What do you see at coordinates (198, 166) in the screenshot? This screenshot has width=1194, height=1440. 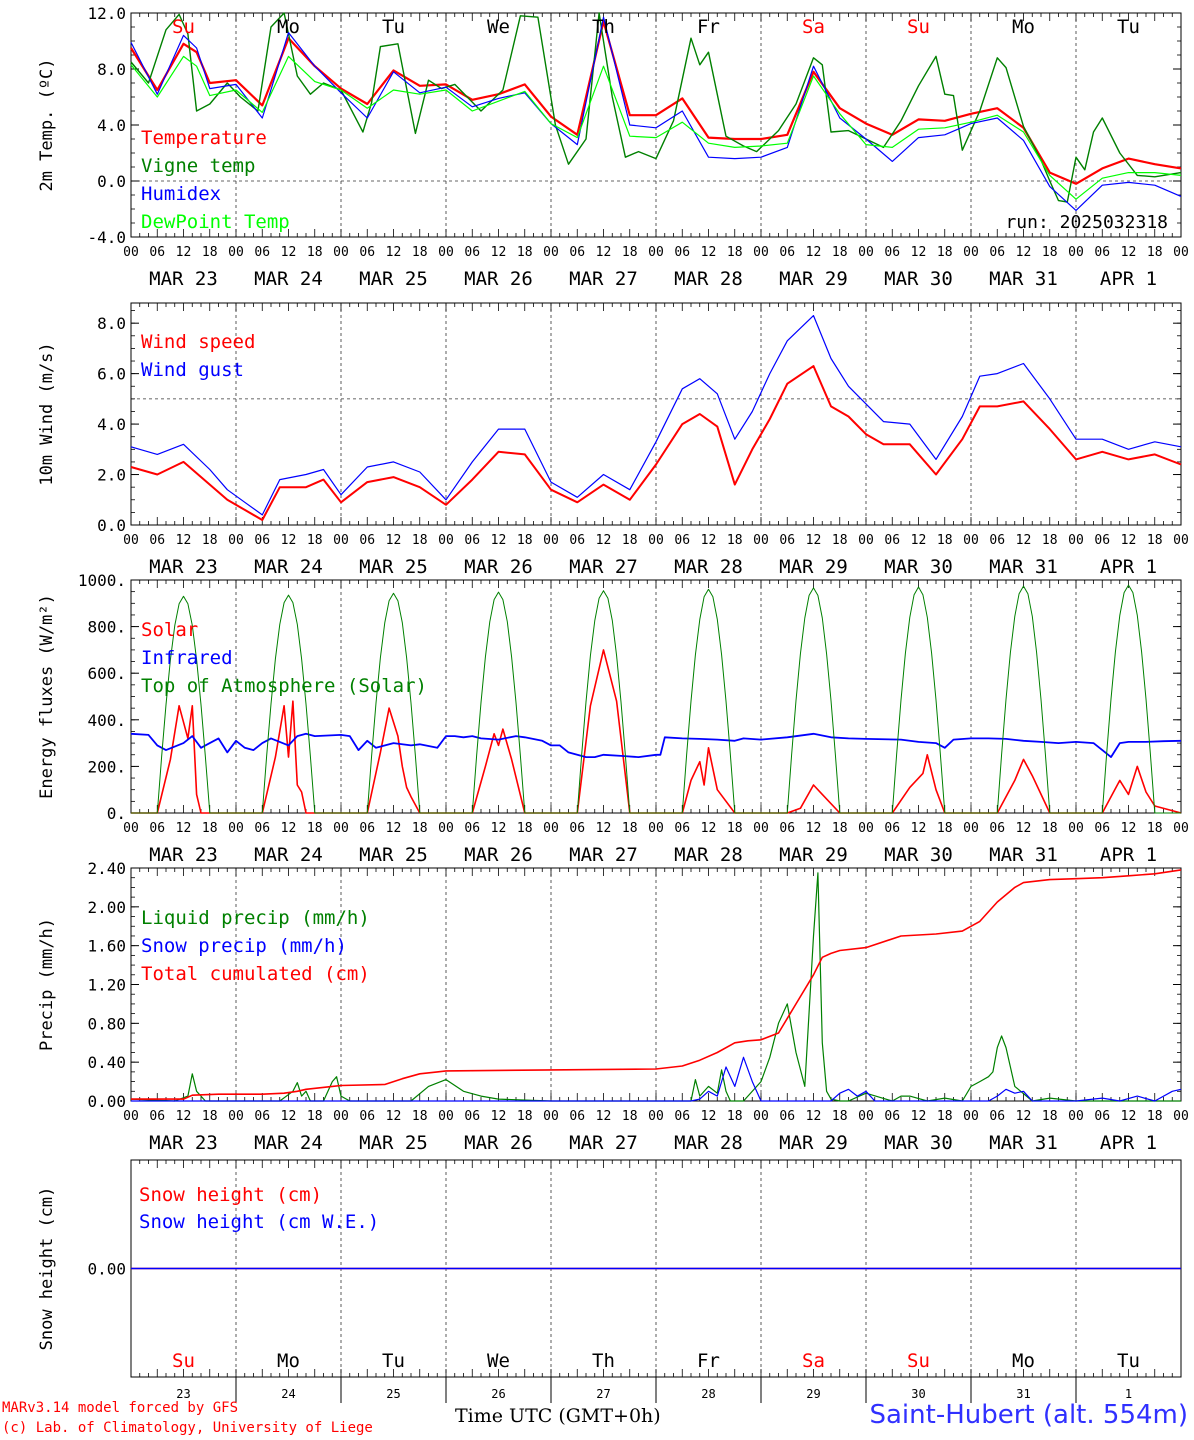 I see `legend-entry: Vigne temp` at bounding box center [198, 166].